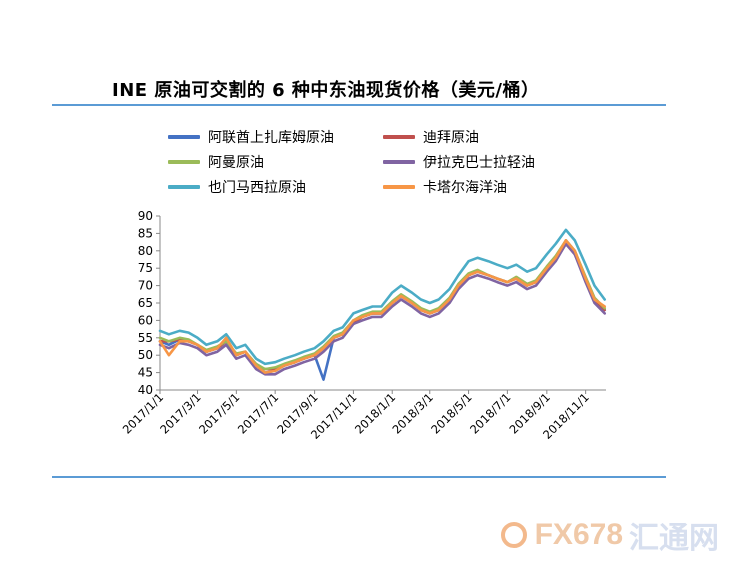  Describe the element at coordinates (145, 390) in the screenshot. I see `y-tick-label: 40` at that location.